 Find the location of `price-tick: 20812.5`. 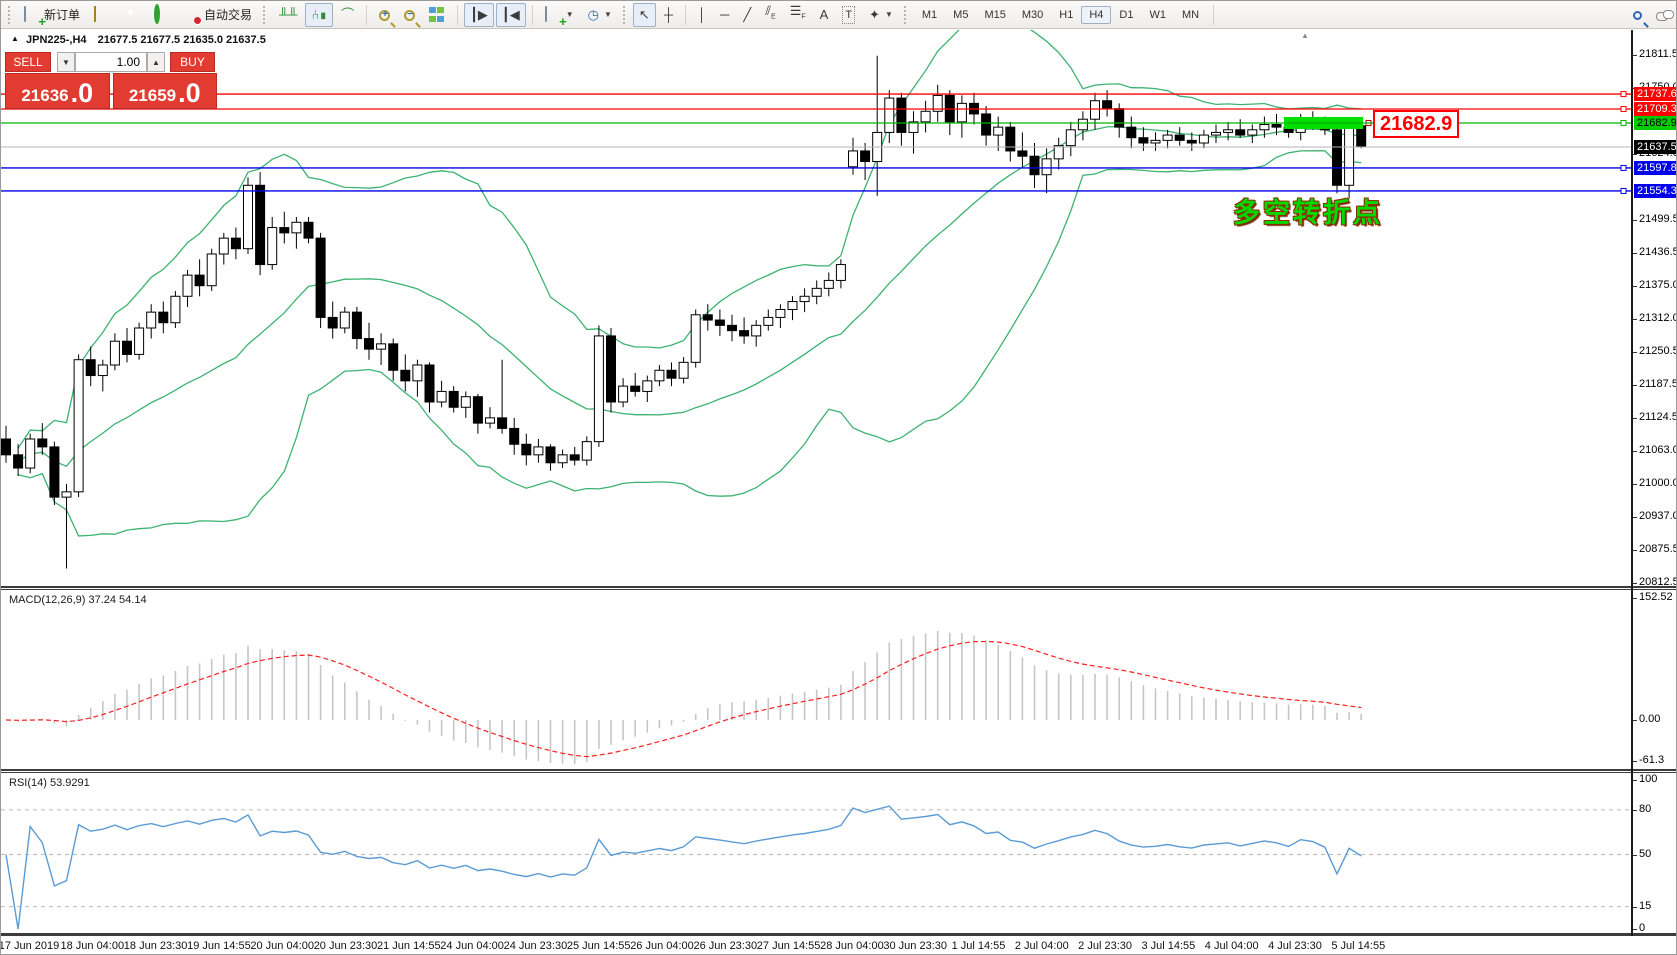

price-tick: 20812.5 is located at coordinates (1658, 582).